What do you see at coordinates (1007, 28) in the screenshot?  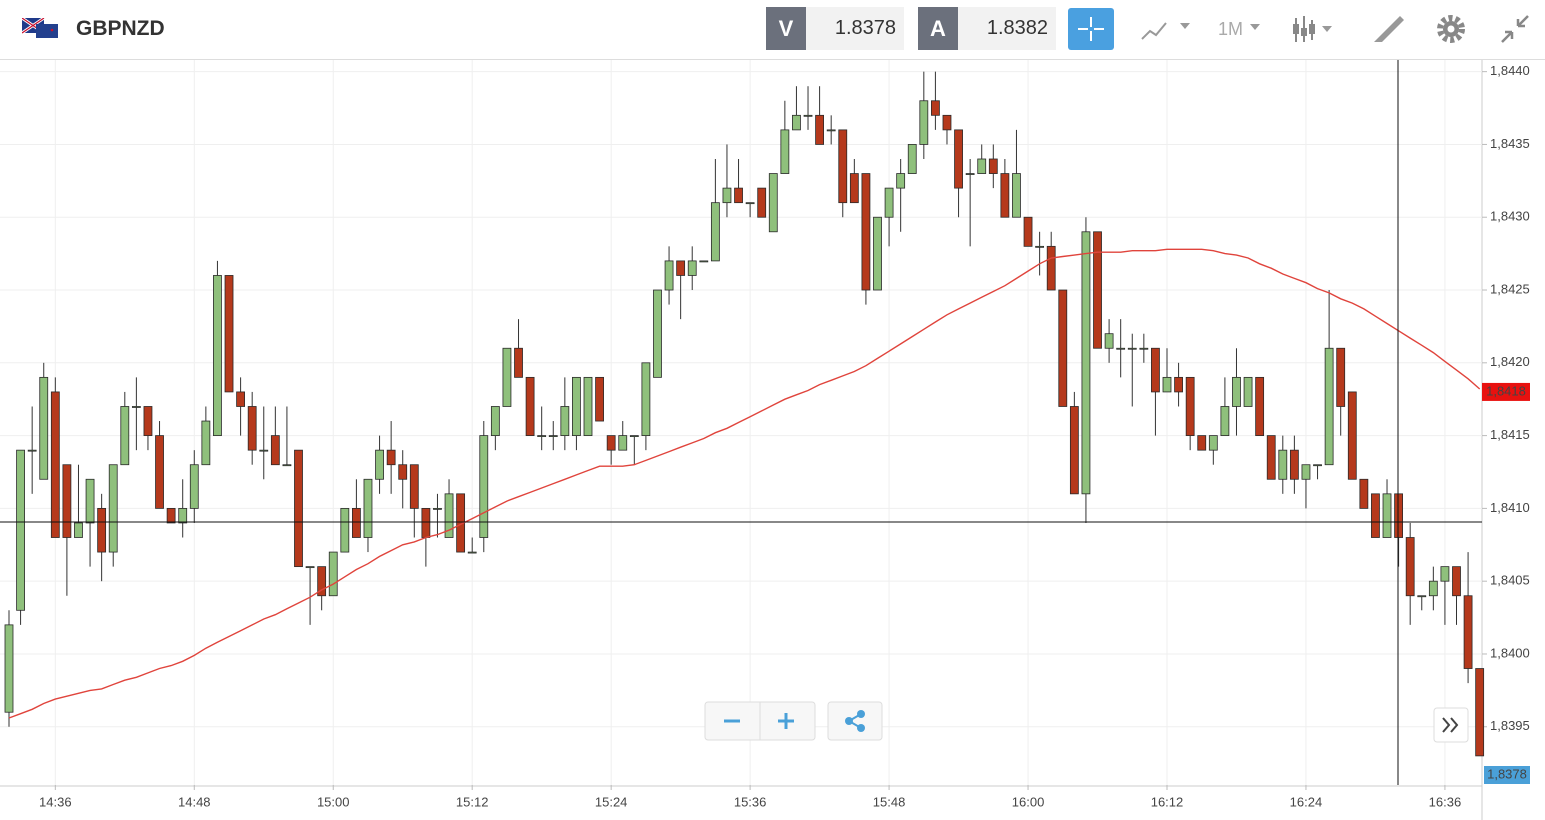 I see `buy-price: 1.8382` at bounding box center [1007, 28].